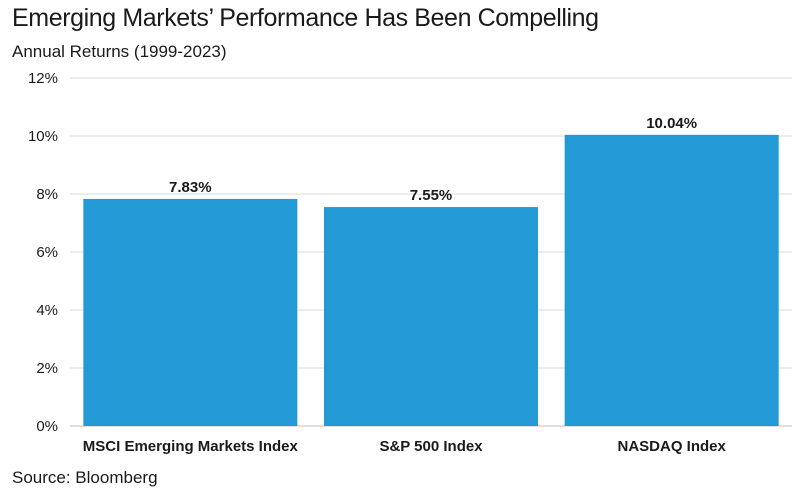 This screenshot has width=800, height=492. I want to click on y-tick-label: 10%, so click(43, 136).